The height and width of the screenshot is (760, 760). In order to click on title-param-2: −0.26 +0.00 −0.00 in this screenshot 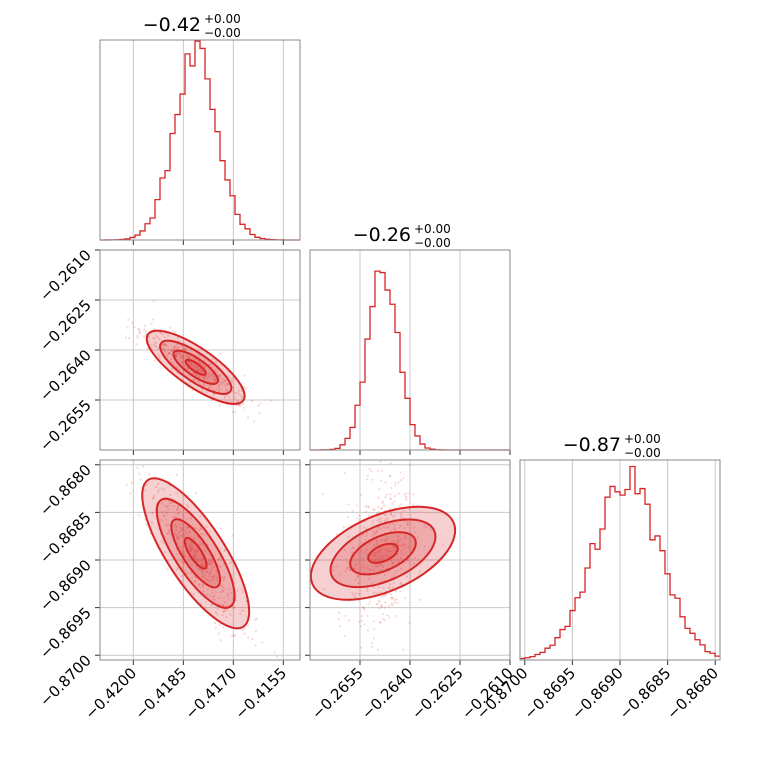, I will do `click(402, 236)`.